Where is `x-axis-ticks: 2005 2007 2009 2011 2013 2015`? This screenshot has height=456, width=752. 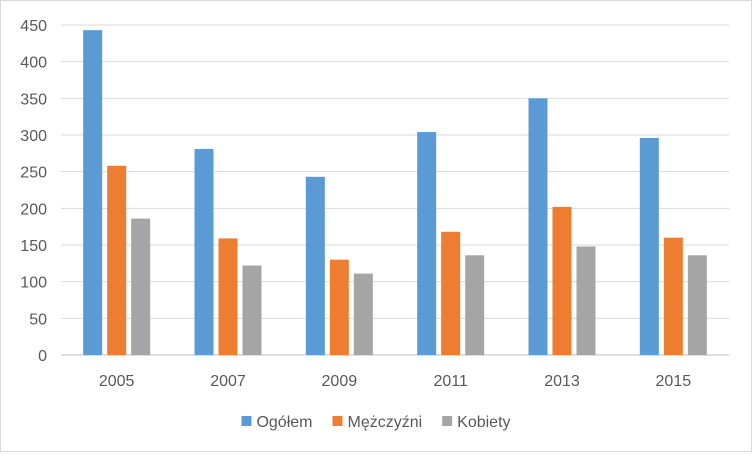 x-axis-ticks: 2005 2007 2009 2011 2013 2015 is located at coordinates (395, 381).